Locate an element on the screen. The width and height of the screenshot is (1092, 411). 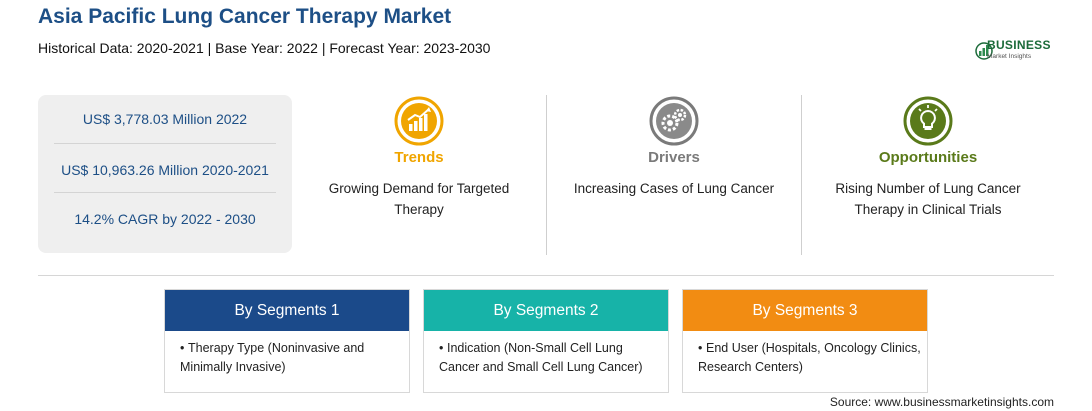
gears-icon is located at coordinates (674, 121).